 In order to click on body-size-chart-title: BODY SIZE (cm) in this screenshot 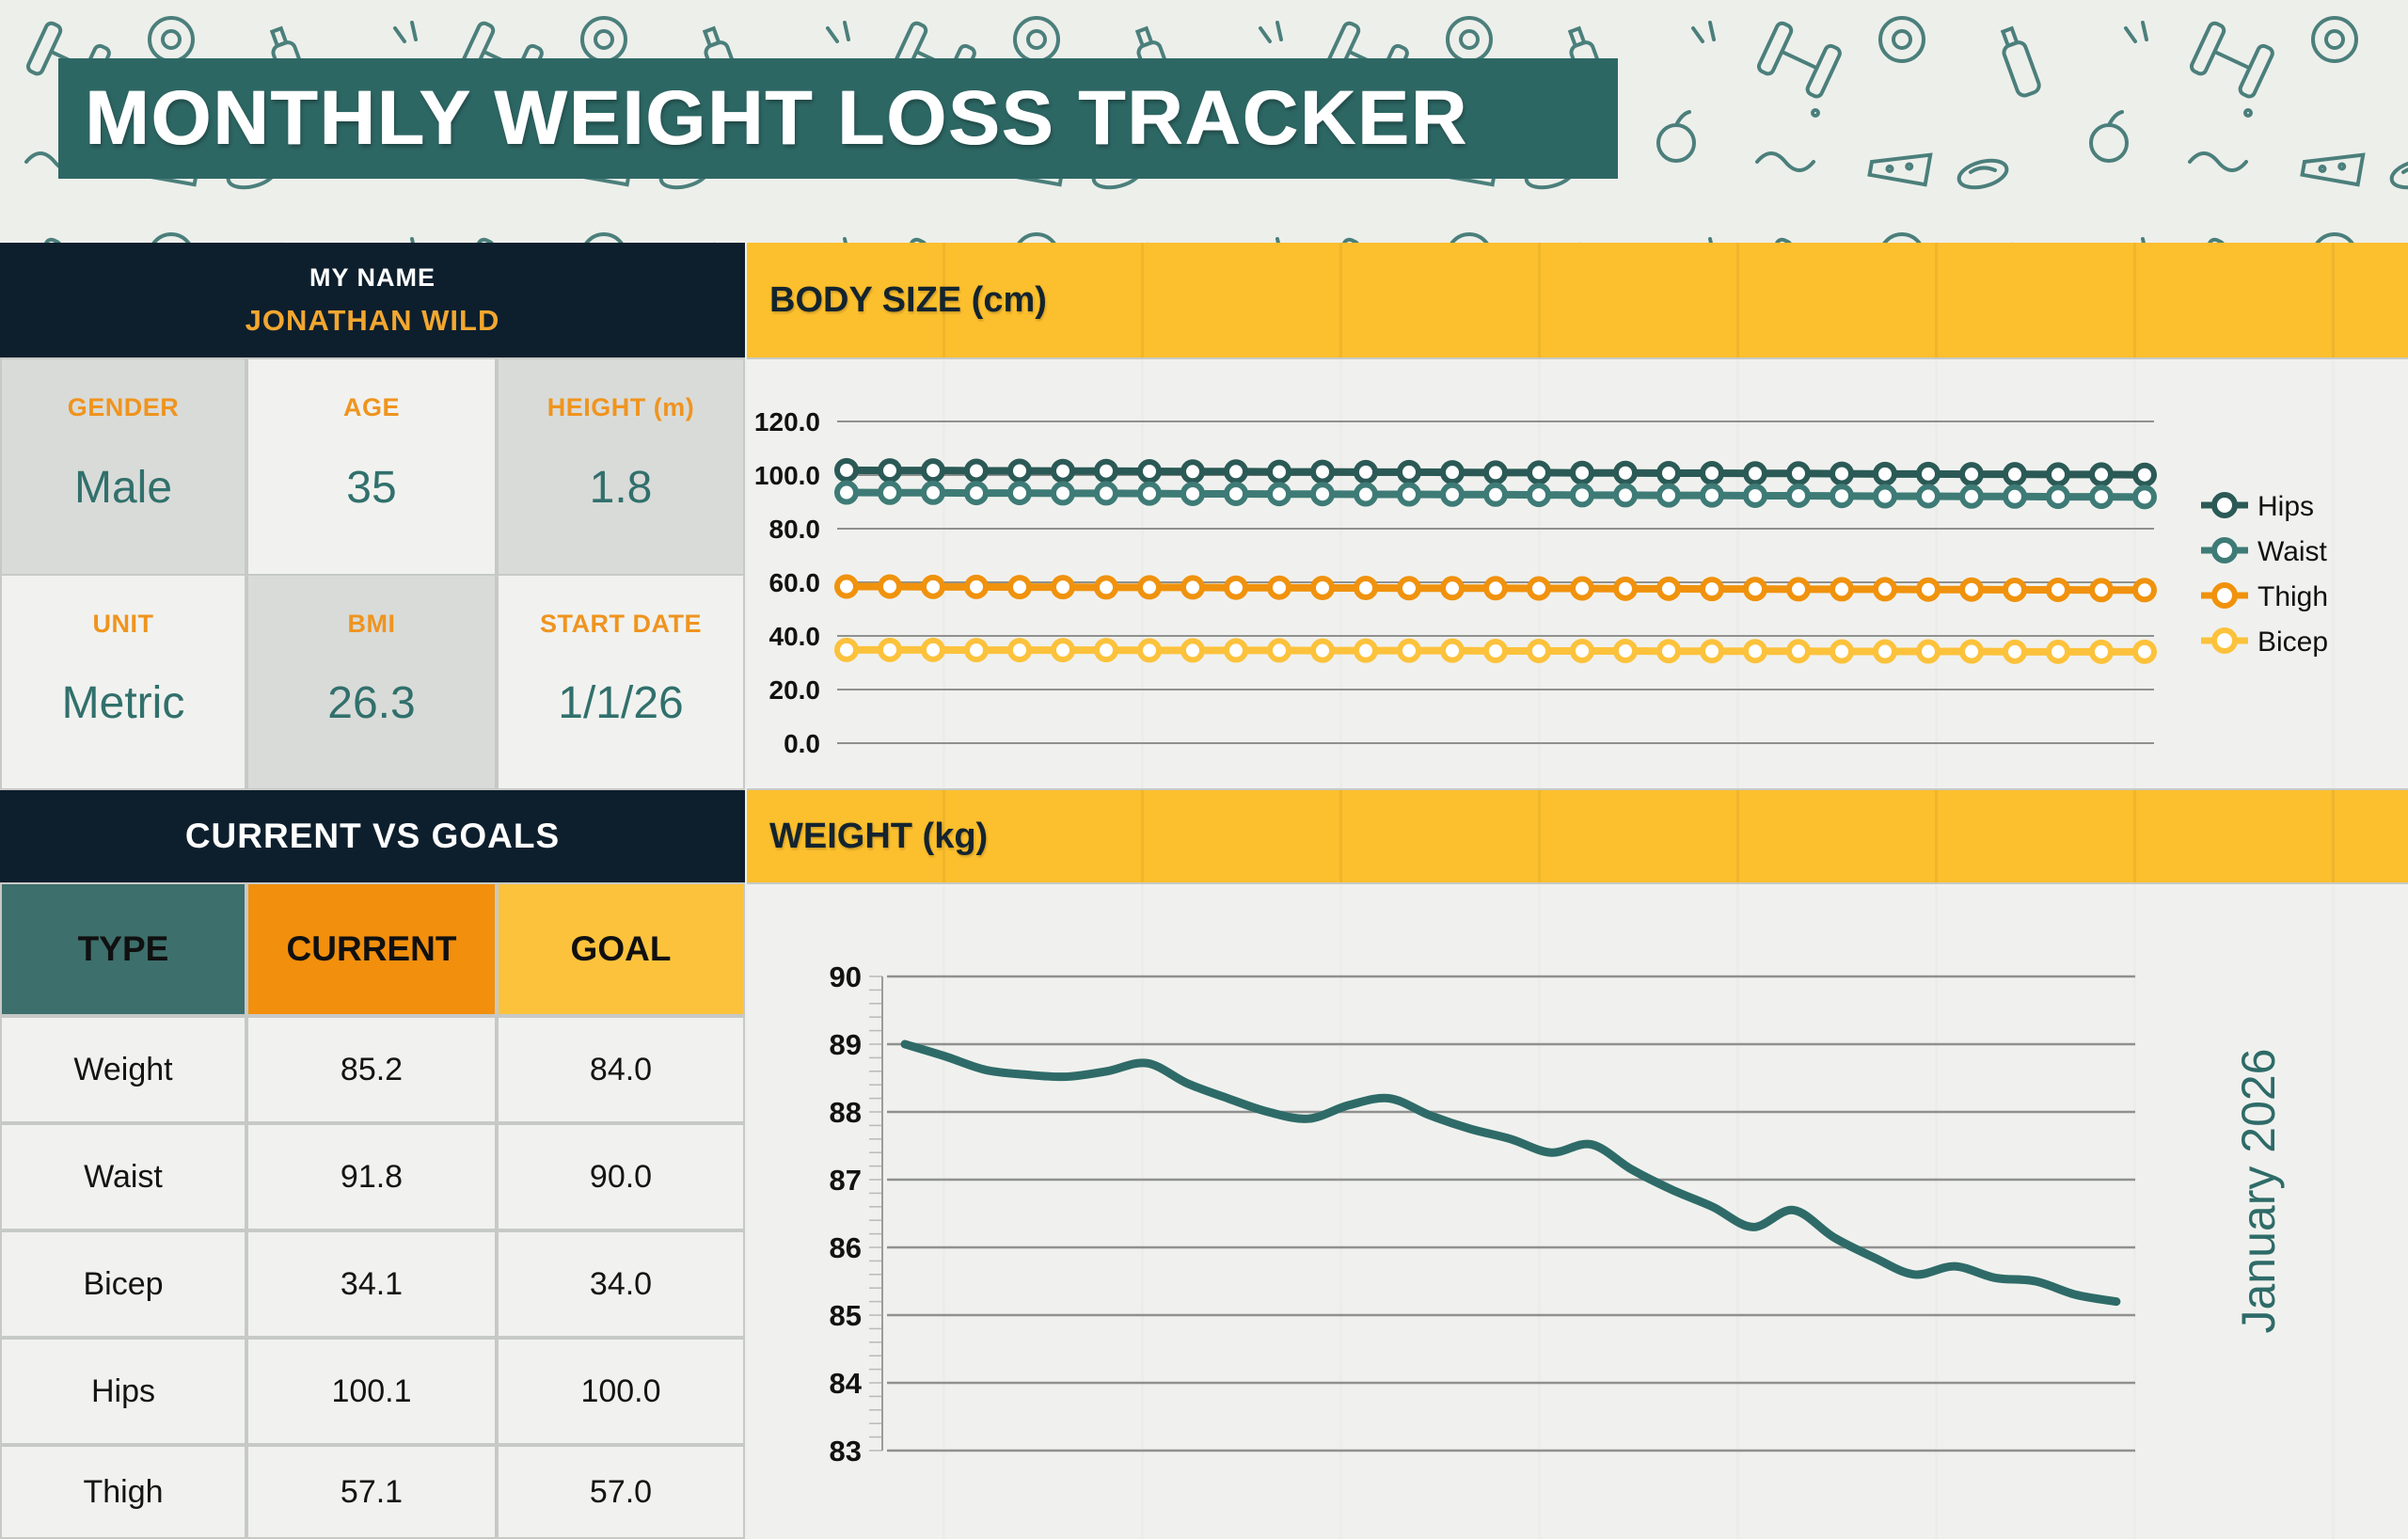, I will do `click(1578, 300)`.